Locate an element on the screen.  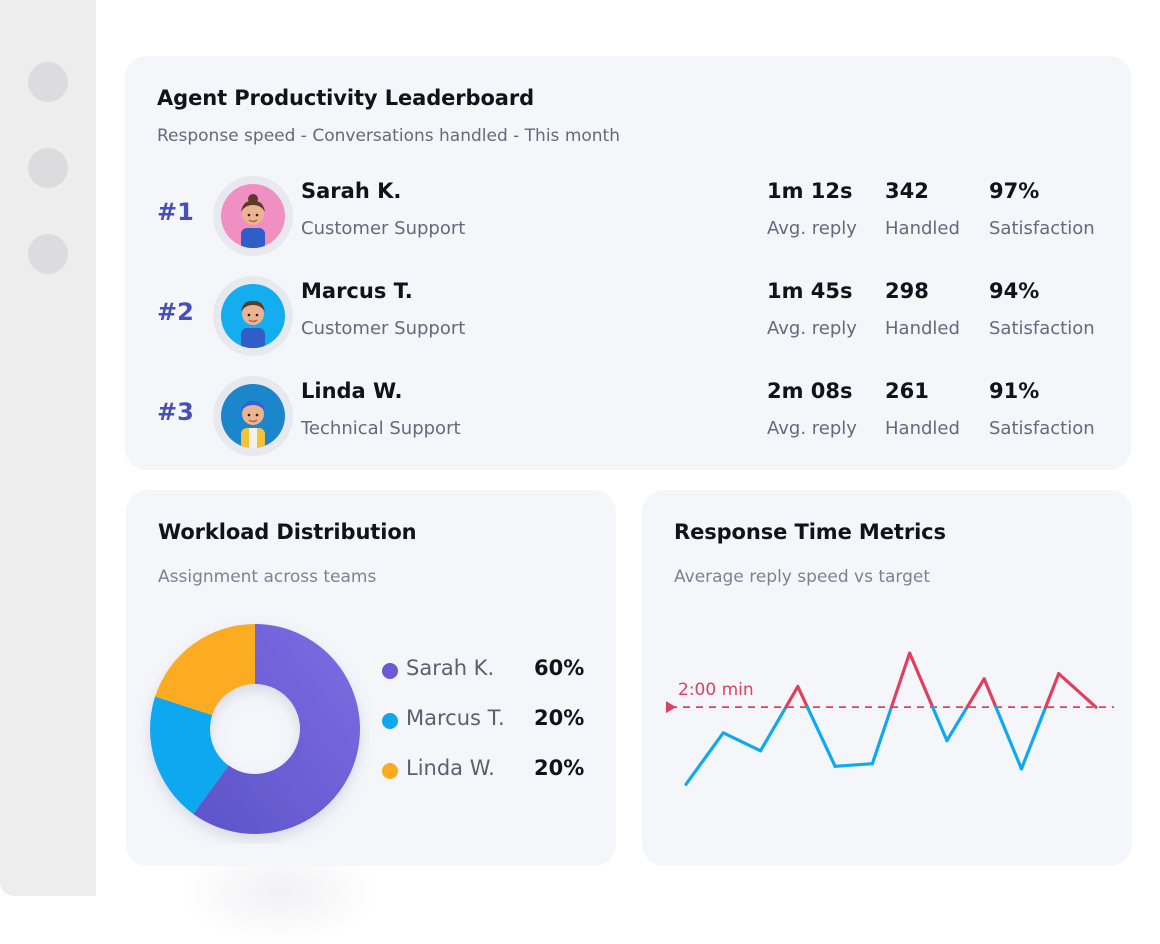
workload-title: Workload Distribution is located at coordinates (287, 532).